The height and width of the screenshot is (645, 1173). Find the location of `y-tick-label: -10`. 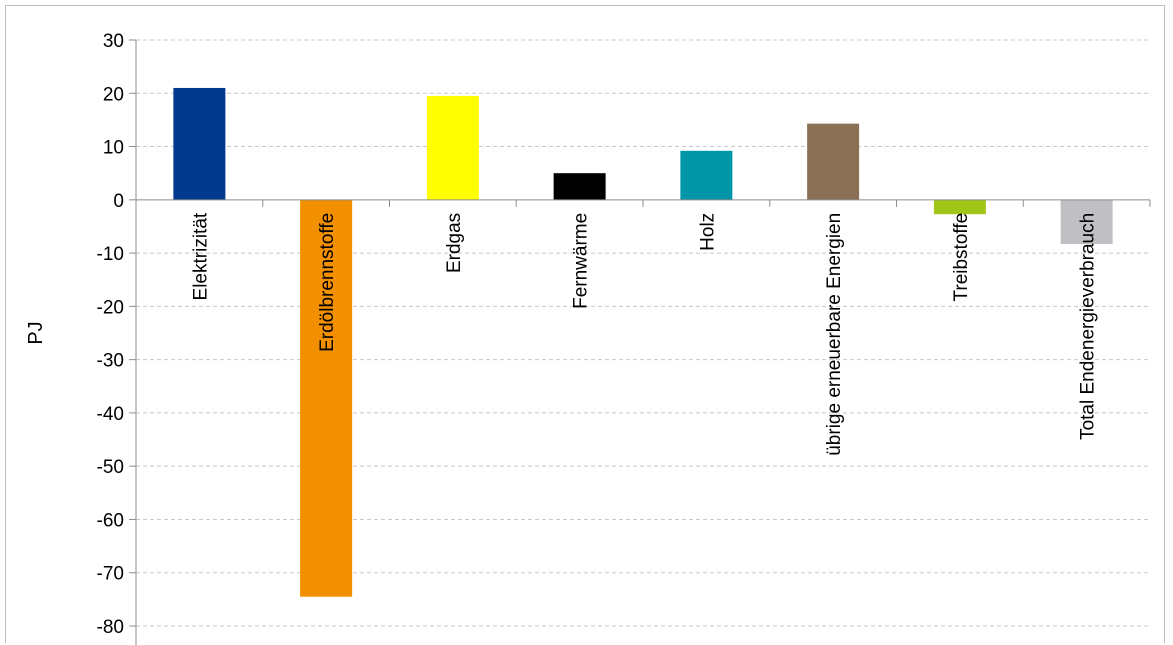

y-tick-label: -10 is located at coordinates (110, 254).